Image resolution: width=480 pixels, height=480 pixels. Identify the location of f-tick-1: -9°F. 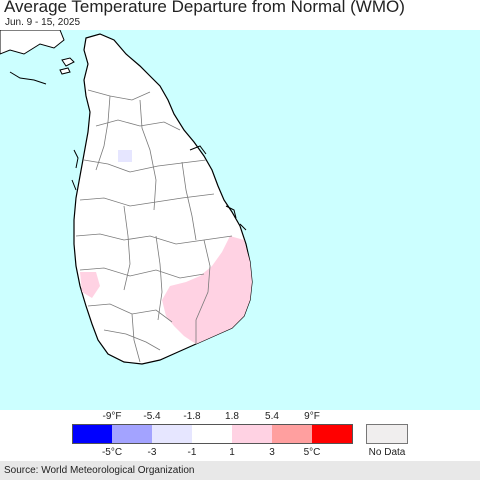
(112, 416).